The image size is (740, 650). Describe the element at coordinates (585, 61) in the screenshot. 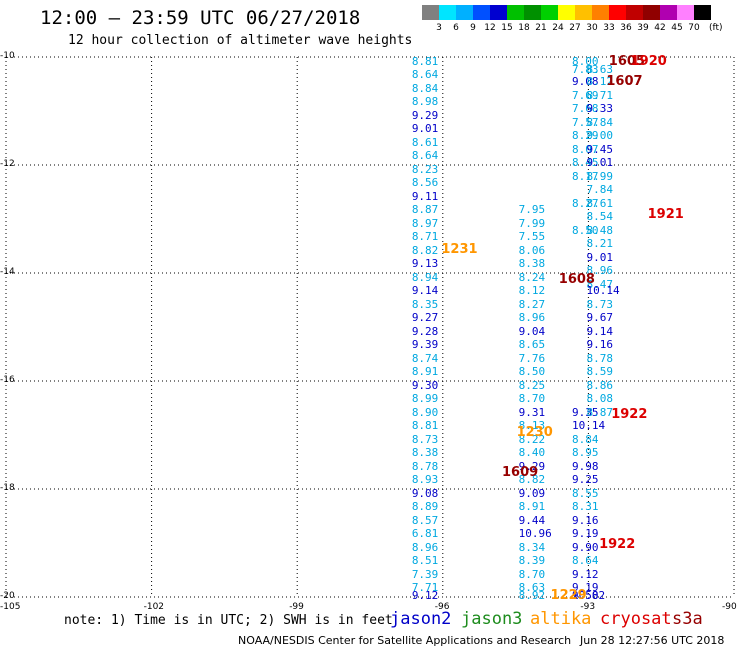

I see `wave-height-value: 8.00` at that location.